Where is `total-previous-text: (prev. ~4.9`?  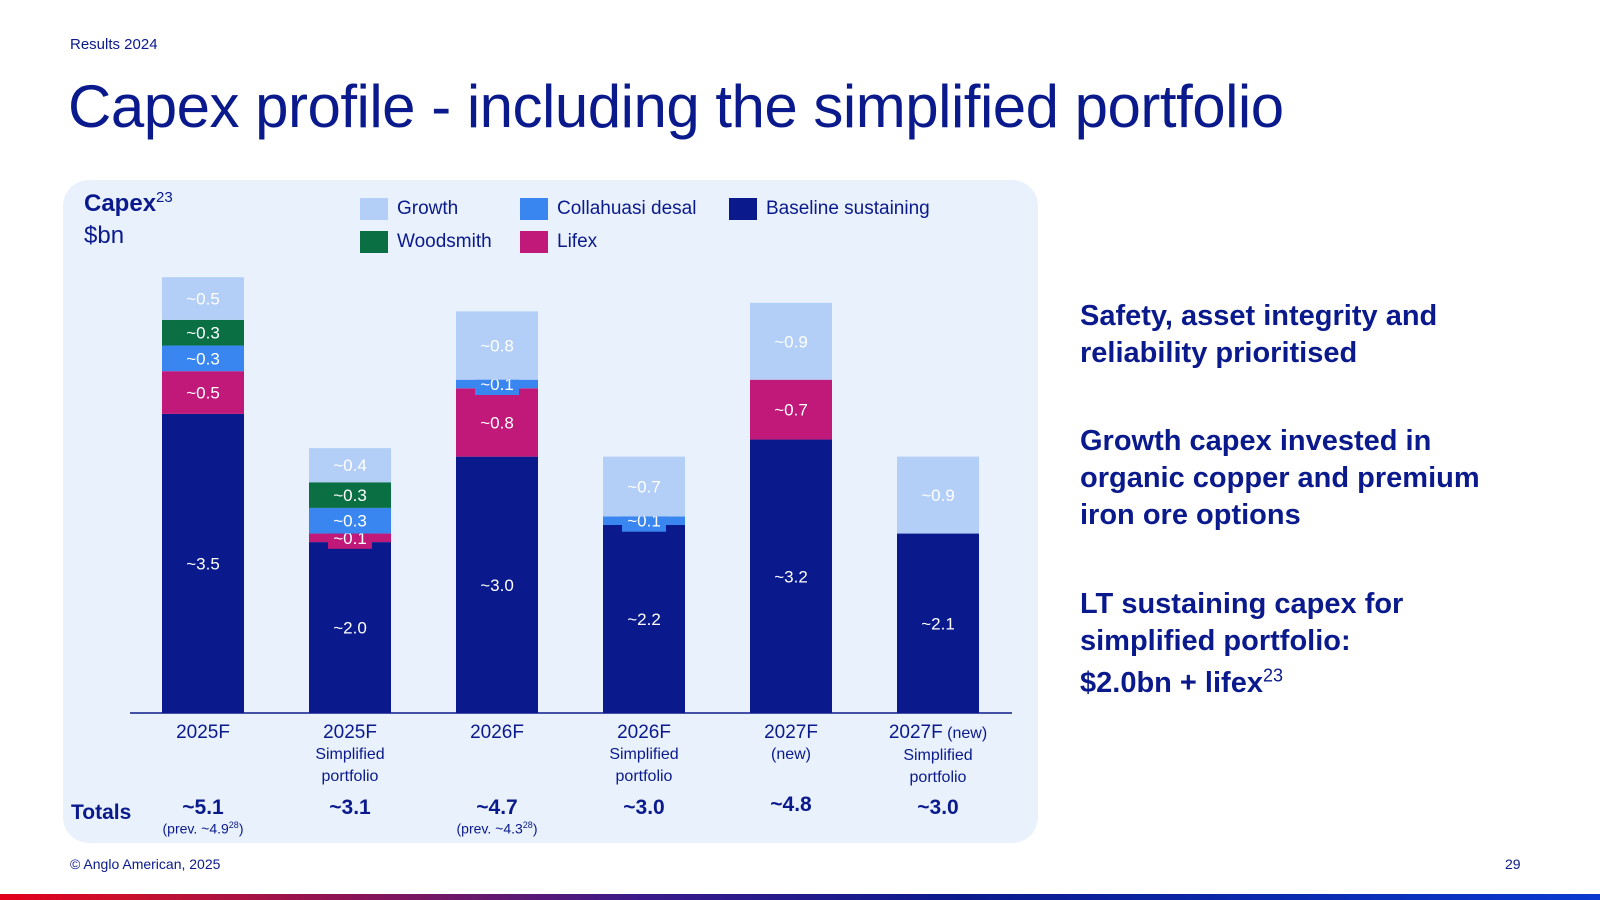 total-previous-text: (prev. ~4.9 is located at coordinates (195, 828).